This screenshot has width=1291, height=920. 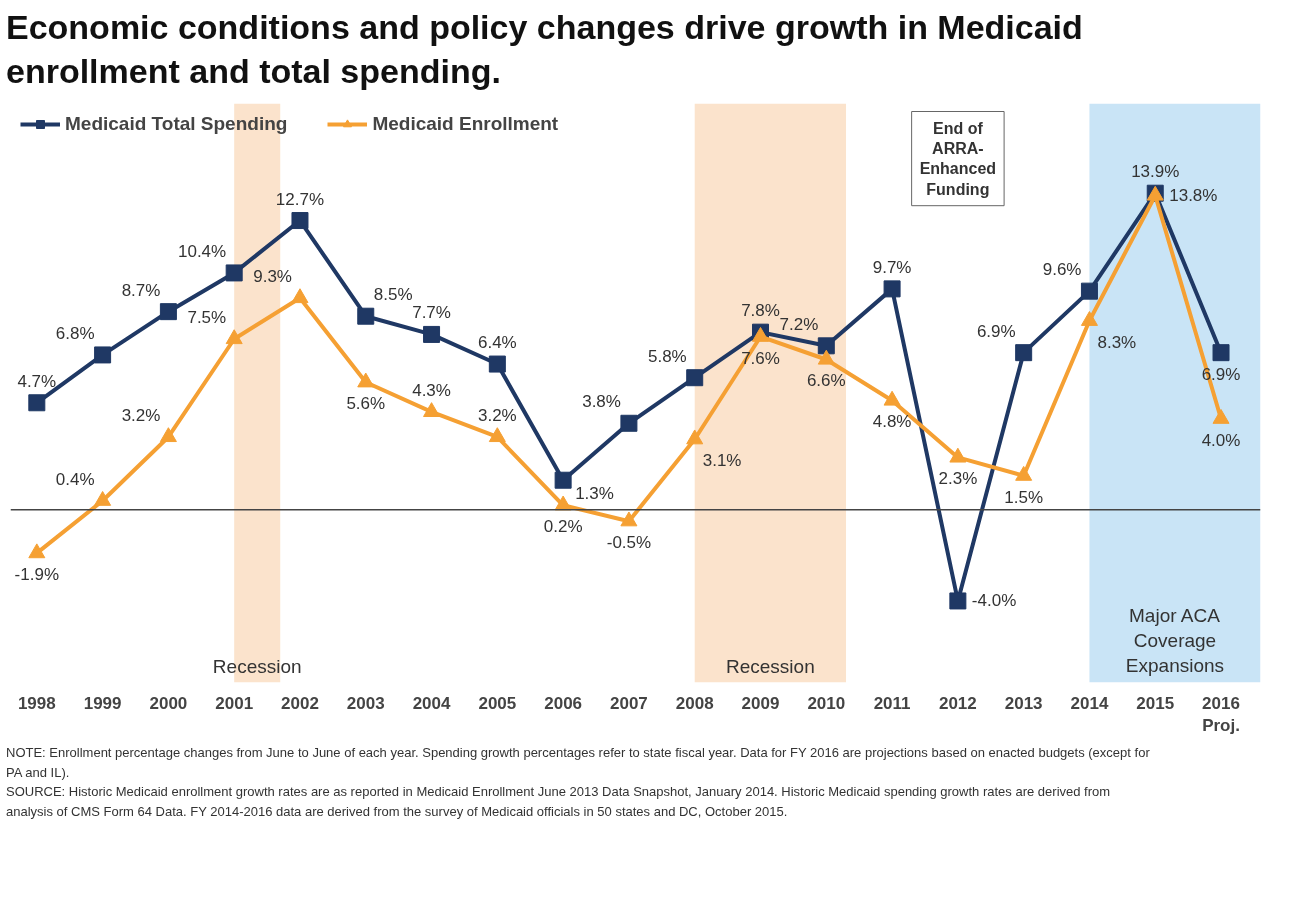 I want to click on x-tick-label: 2005, so click(x=497, y=703).